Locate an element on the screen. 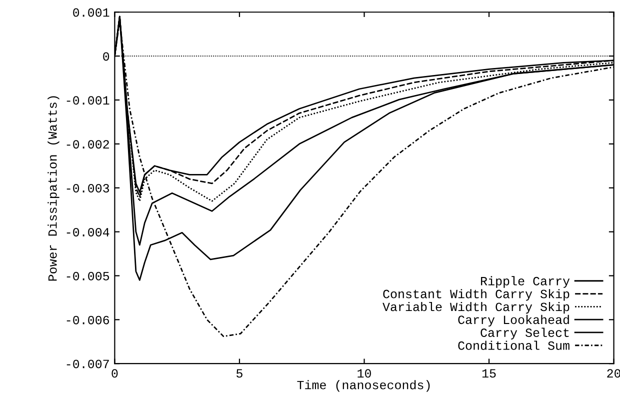 Image resolution: width=620 pixels, height=404 pixels. x-tick-label: 5 is located at coordinates (239, 373).